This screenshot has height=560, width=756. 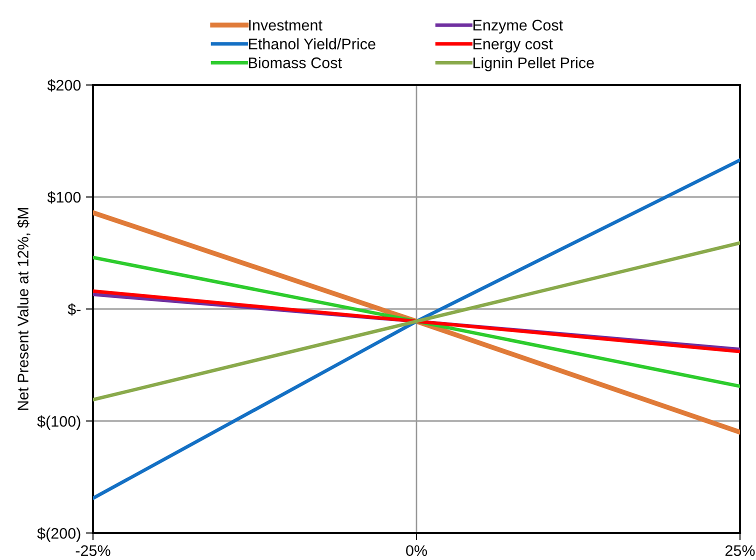 What do you see at coordinates (295, 62) in the screenshot?
I see `legend-label: Biomass Cost` at bounding box center [295, 62].